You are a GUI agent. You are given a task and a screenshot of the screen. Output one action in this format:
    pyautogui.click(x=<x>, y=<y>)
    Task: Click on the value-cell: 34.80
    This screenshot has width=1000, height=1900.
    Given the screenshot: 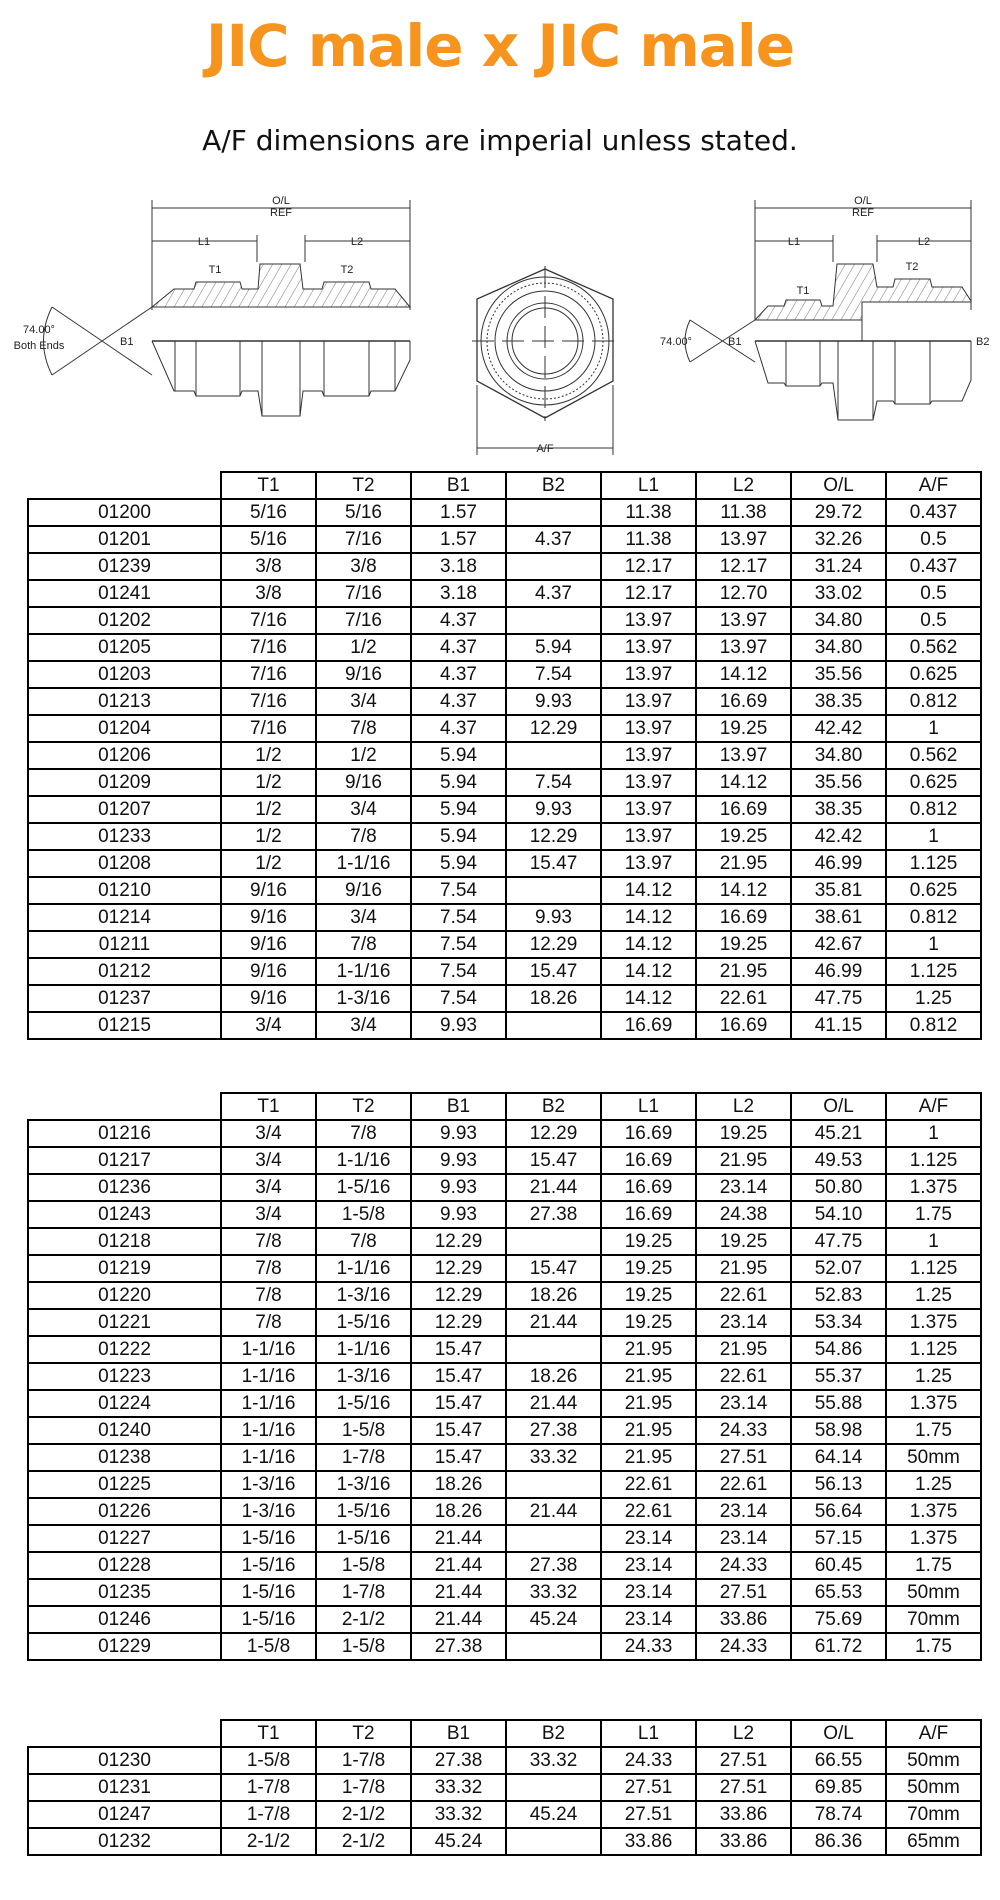 What is the action you would take?
    pyautogui.click(x=838, y=755)
    